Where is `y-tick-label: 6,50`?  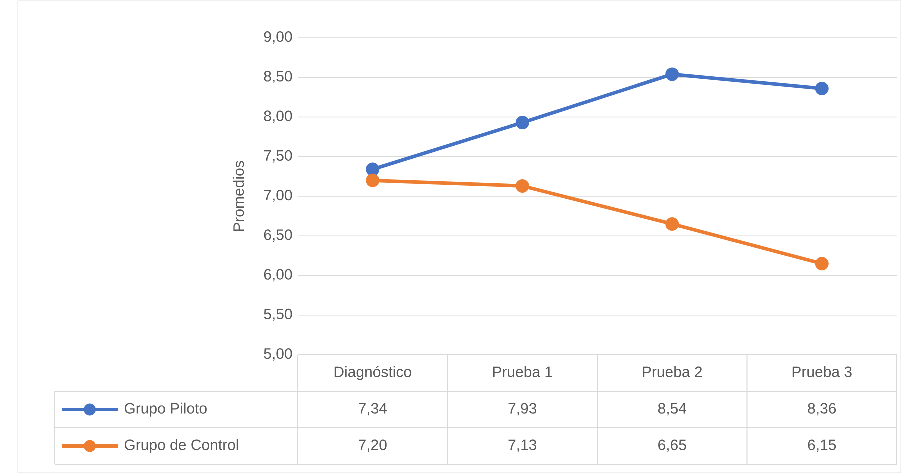 y-tick-label: 6,50 is located at coordinates (278, 236).